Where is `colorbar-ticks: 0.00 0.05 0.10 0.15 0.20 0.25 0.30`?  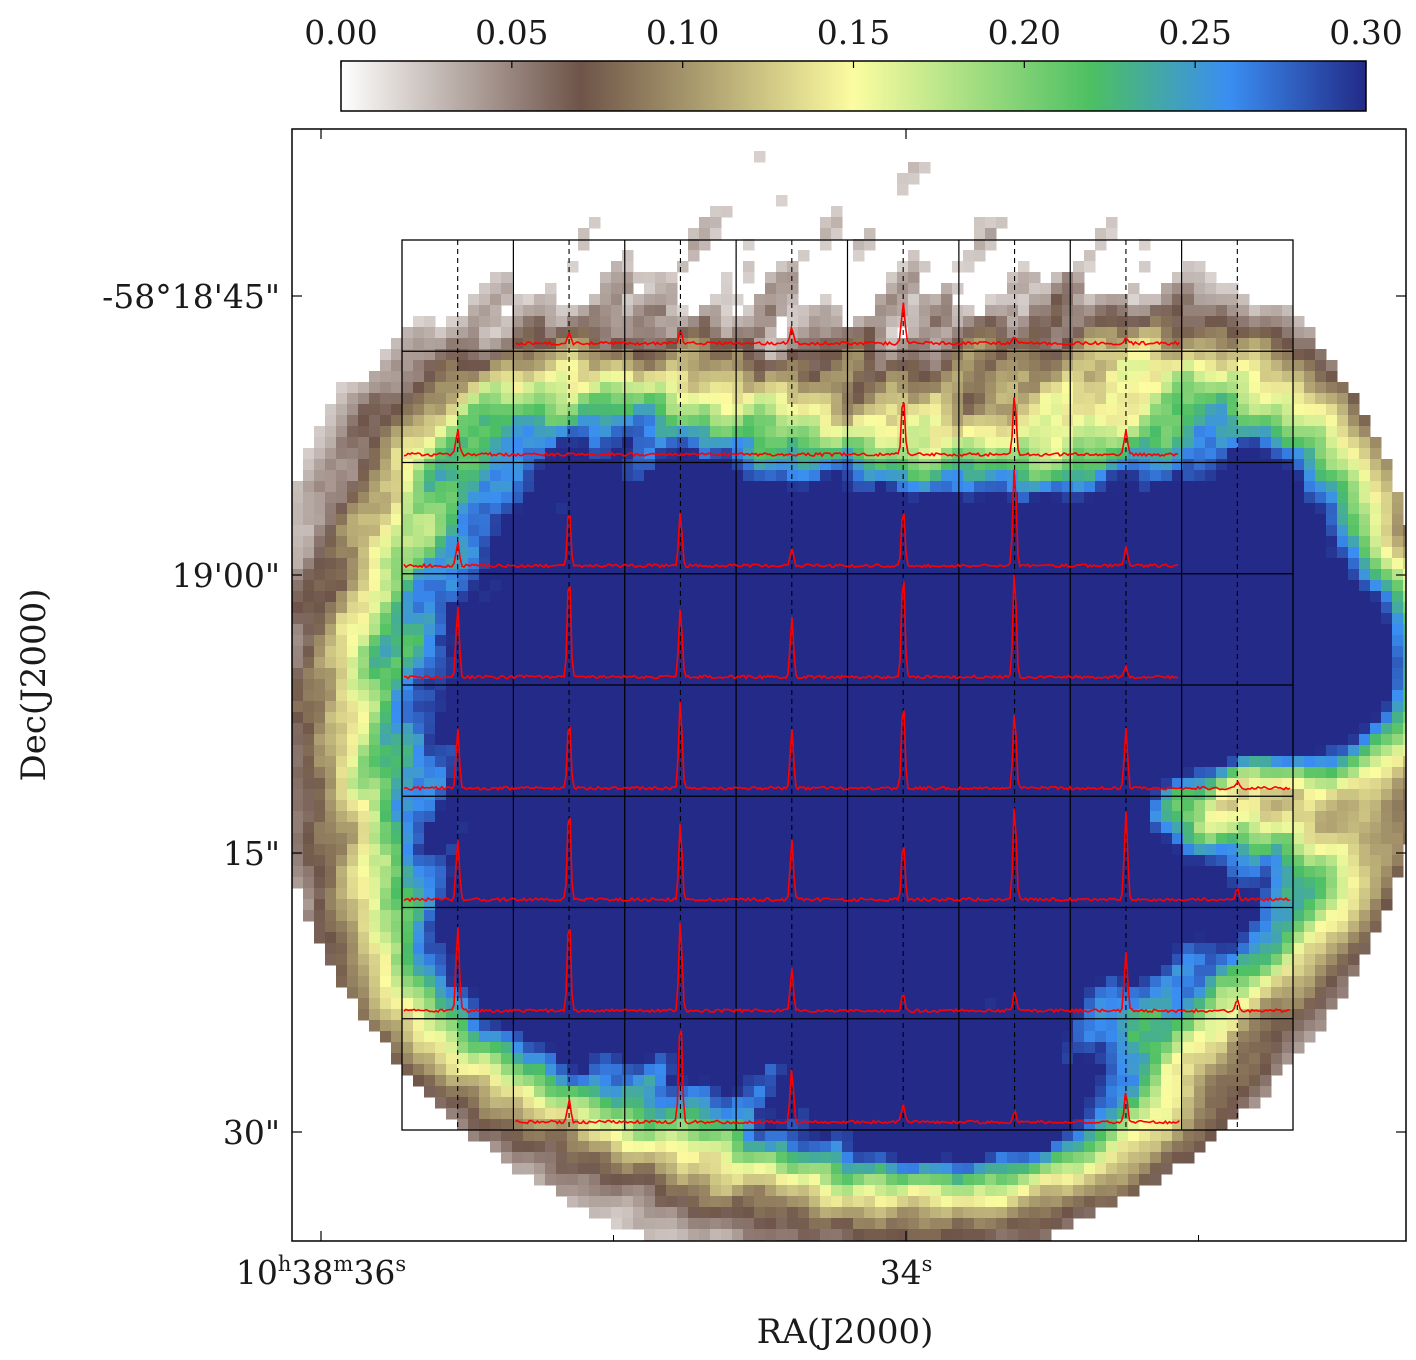 colorbar-ticks: 0.00 0.05 0.10 0.15 0.20 0.25 0.30 is located at coordinates (853, 40).